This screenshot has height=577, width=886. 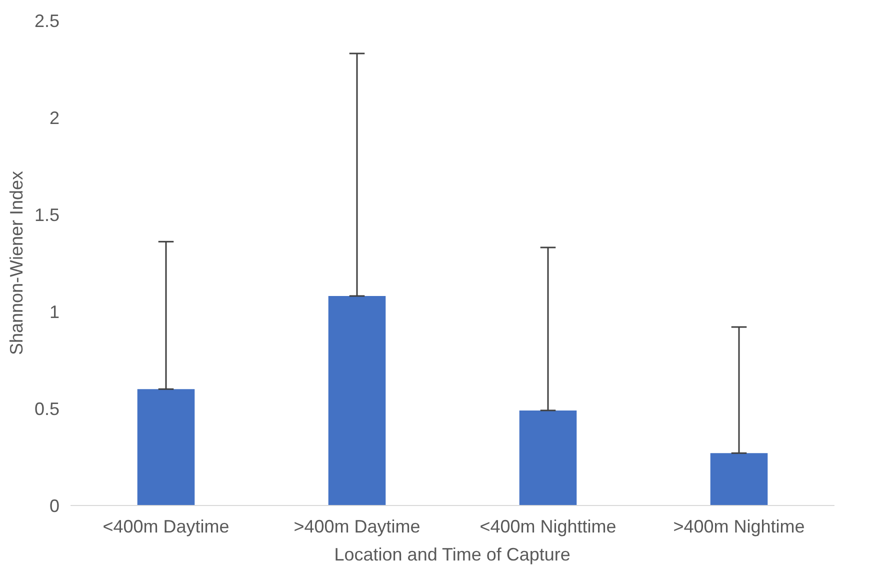 What do you see at coordinates (47, 215) in the screenshot?
I see `y-tick-label: 1.5` at bounding box center [47, 215].